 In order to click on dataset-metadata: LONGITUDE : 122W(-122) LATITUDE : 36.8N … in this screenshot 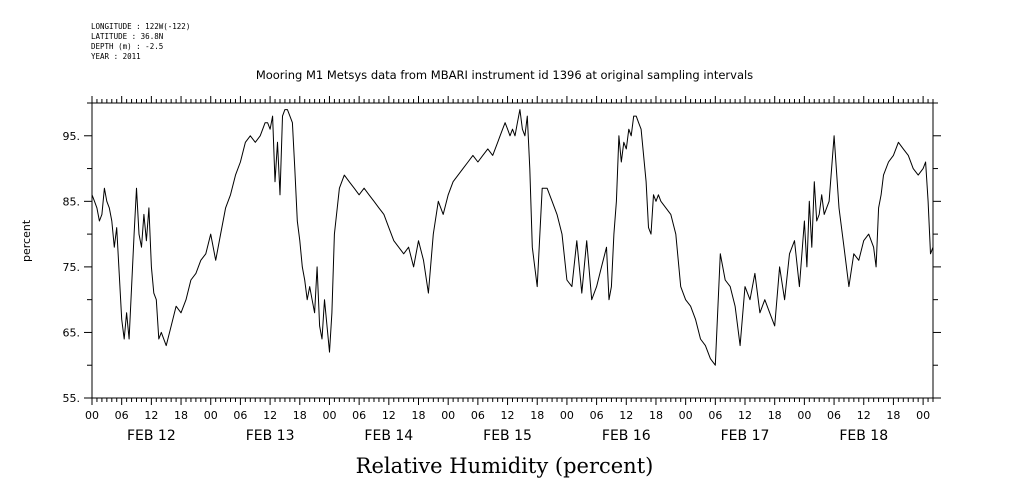, I will do `click(140, 42)`.